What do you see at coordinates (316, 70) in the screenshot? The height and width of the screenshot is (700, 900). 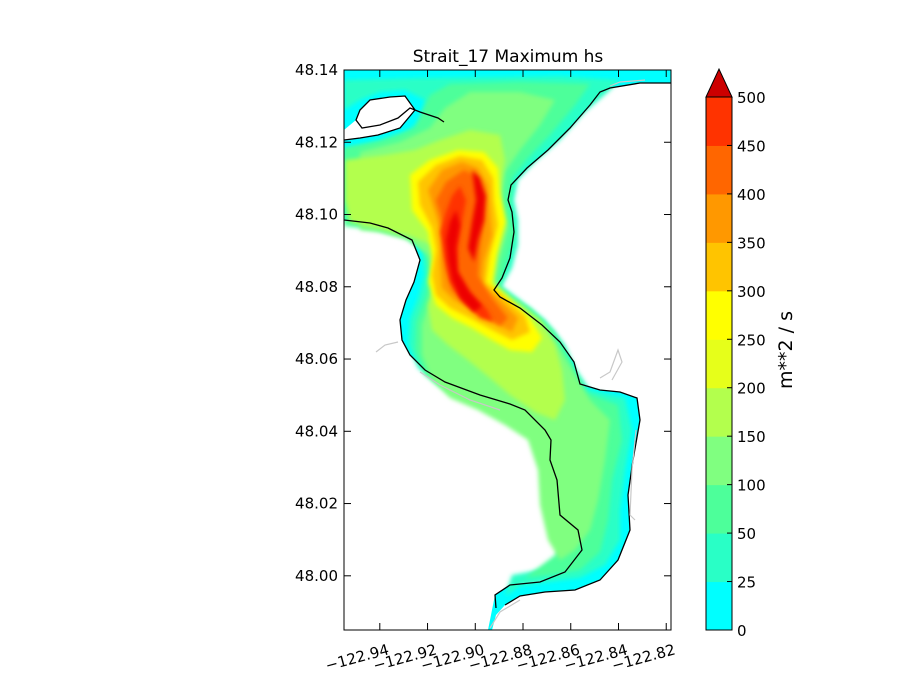 I see `y-tick-label: 48.14` at bounding box center [316, 70].